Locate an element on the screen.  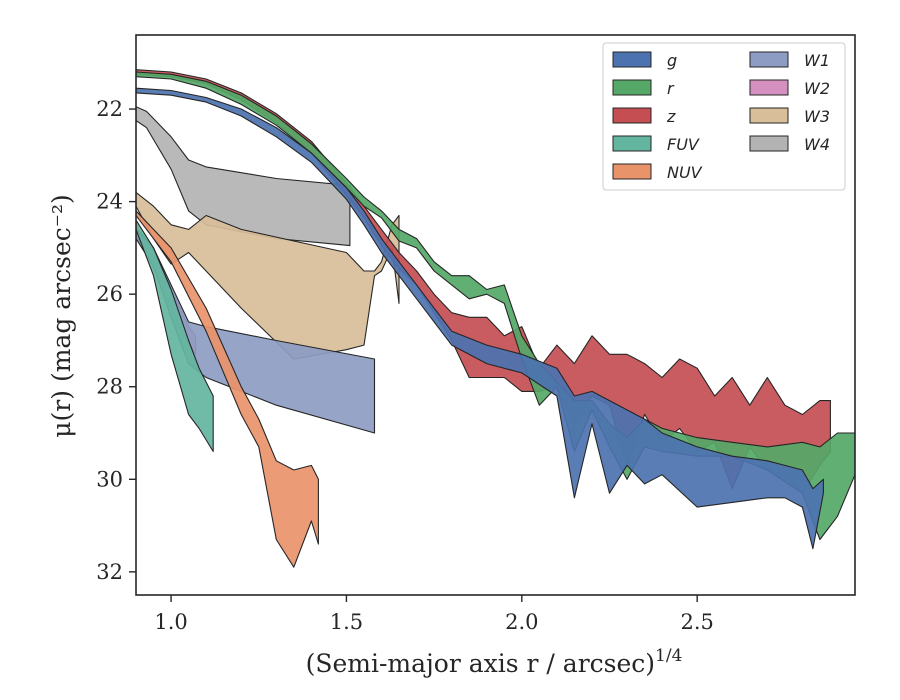
band-nuv is located at coordinates (227, 389).